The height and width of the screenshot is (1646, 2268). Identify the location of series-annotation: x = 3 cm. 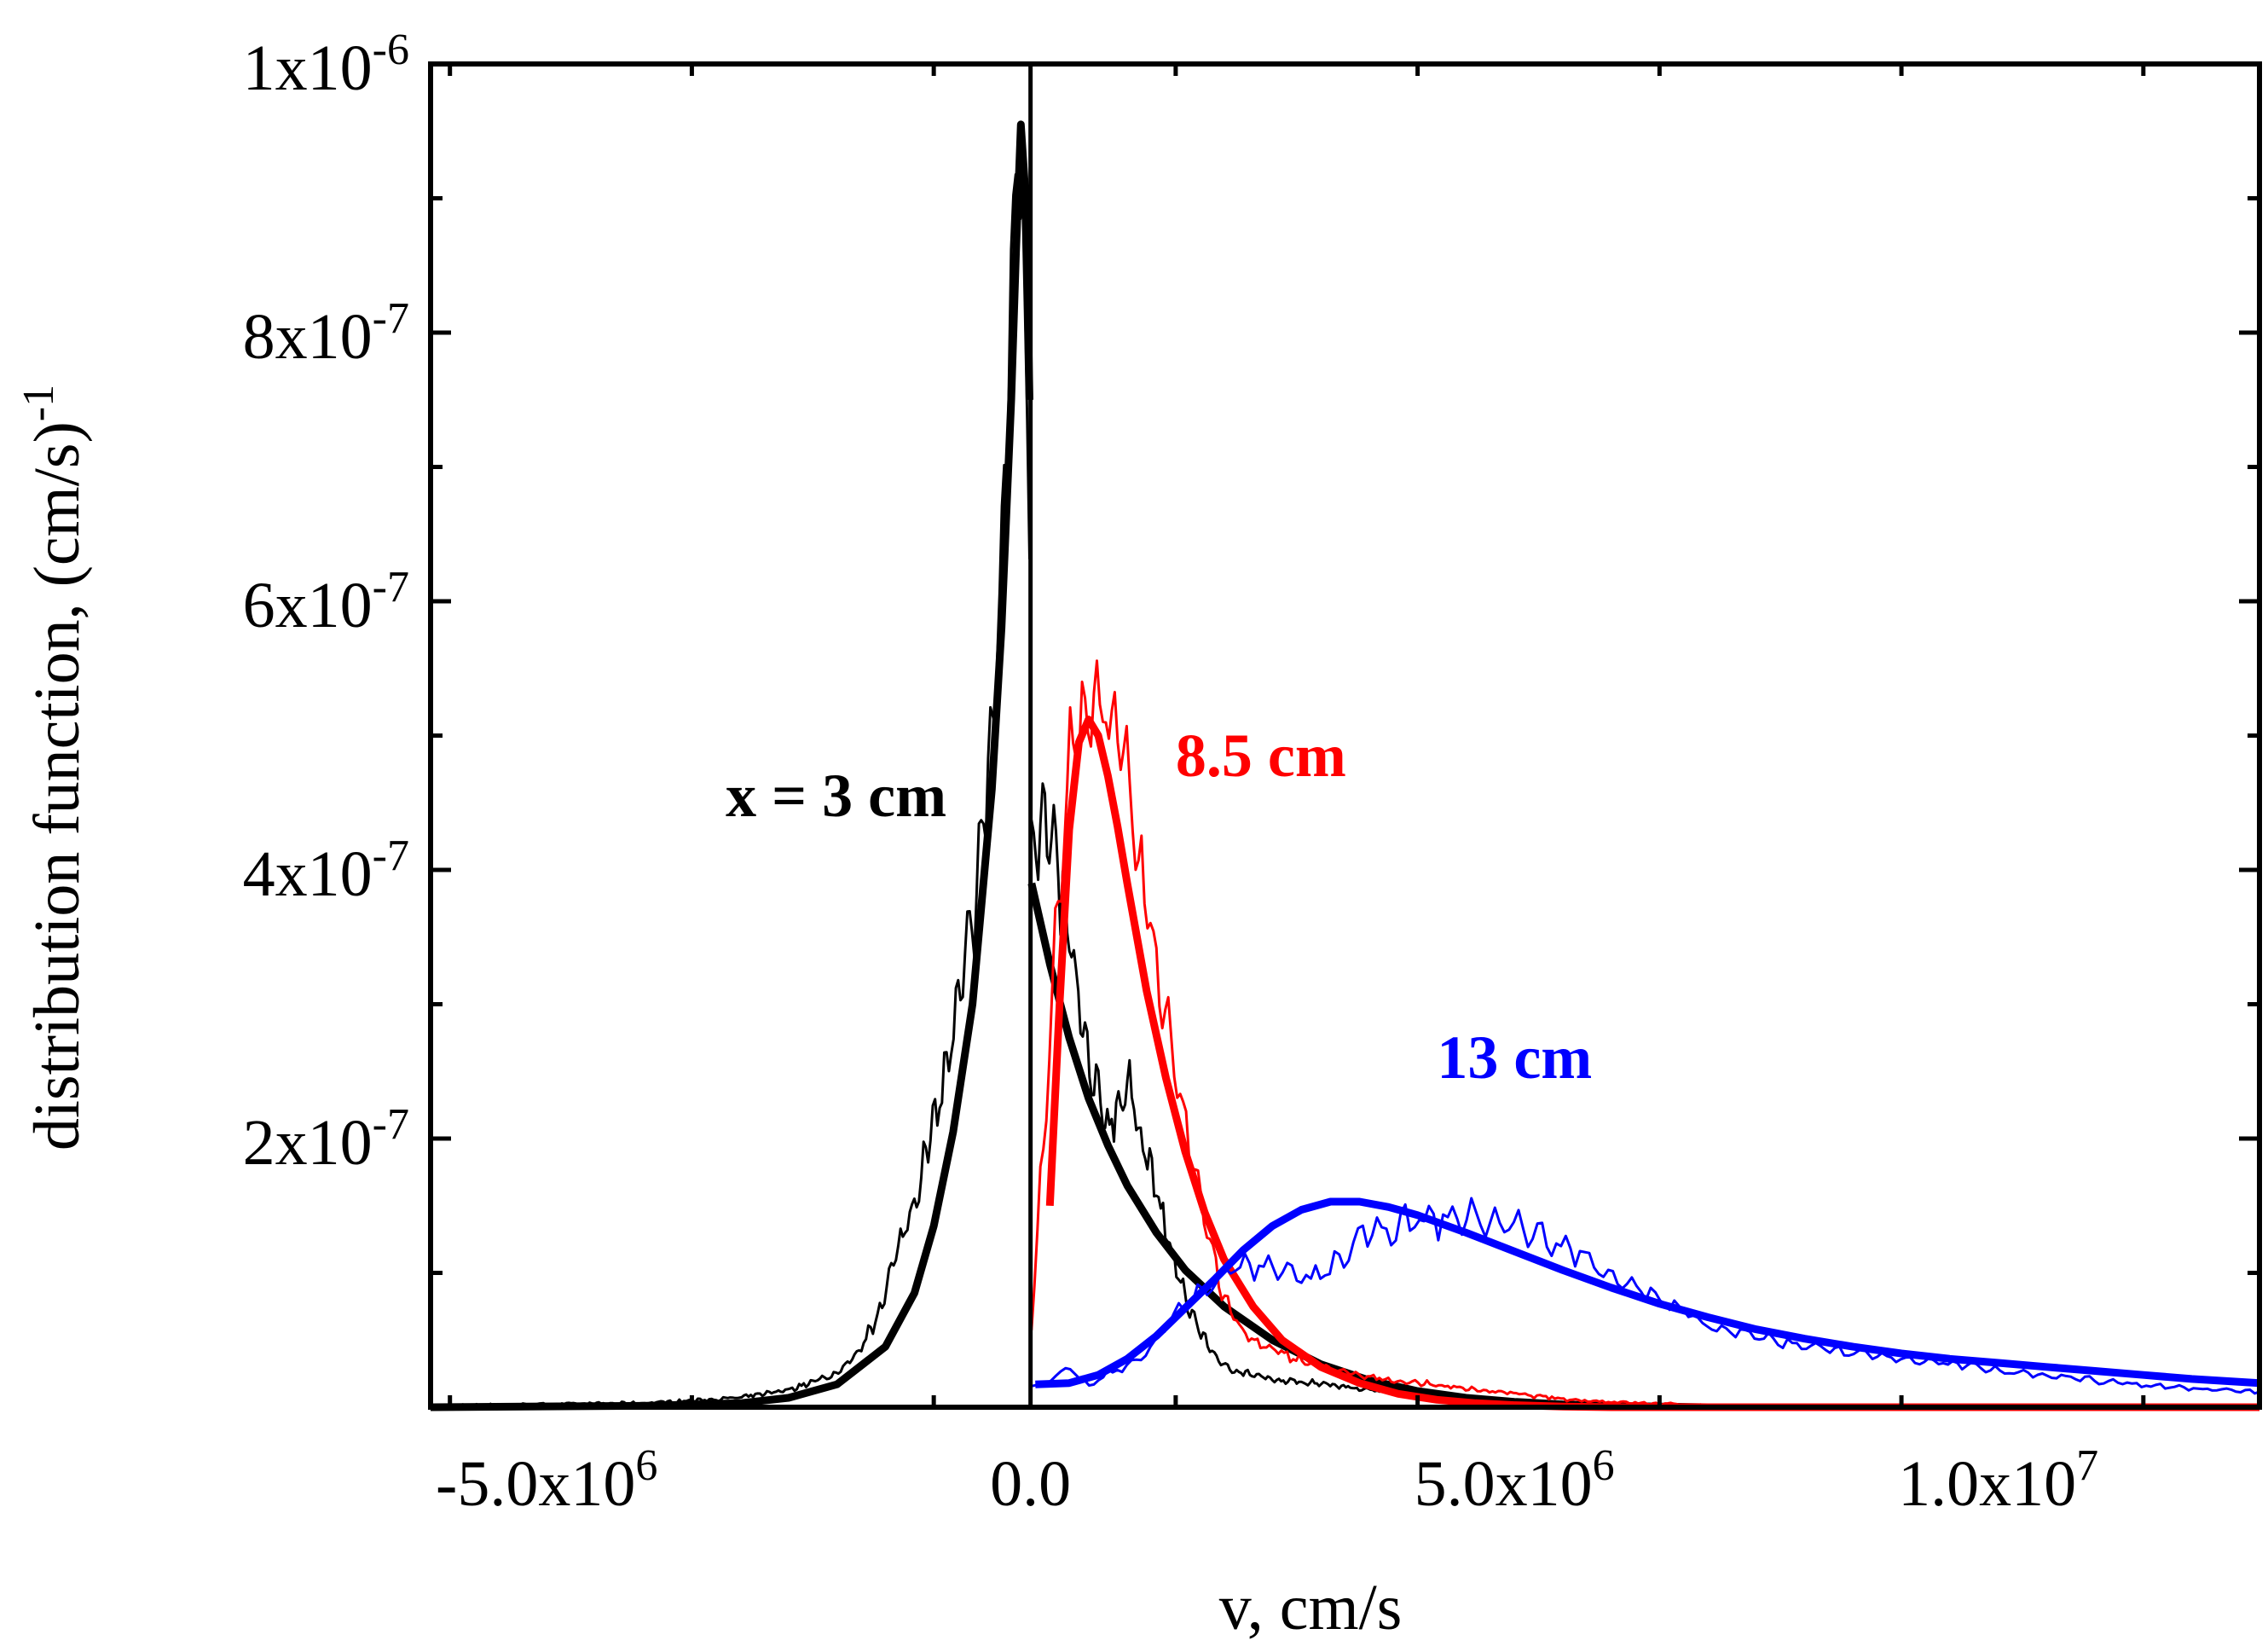
(836, 796).